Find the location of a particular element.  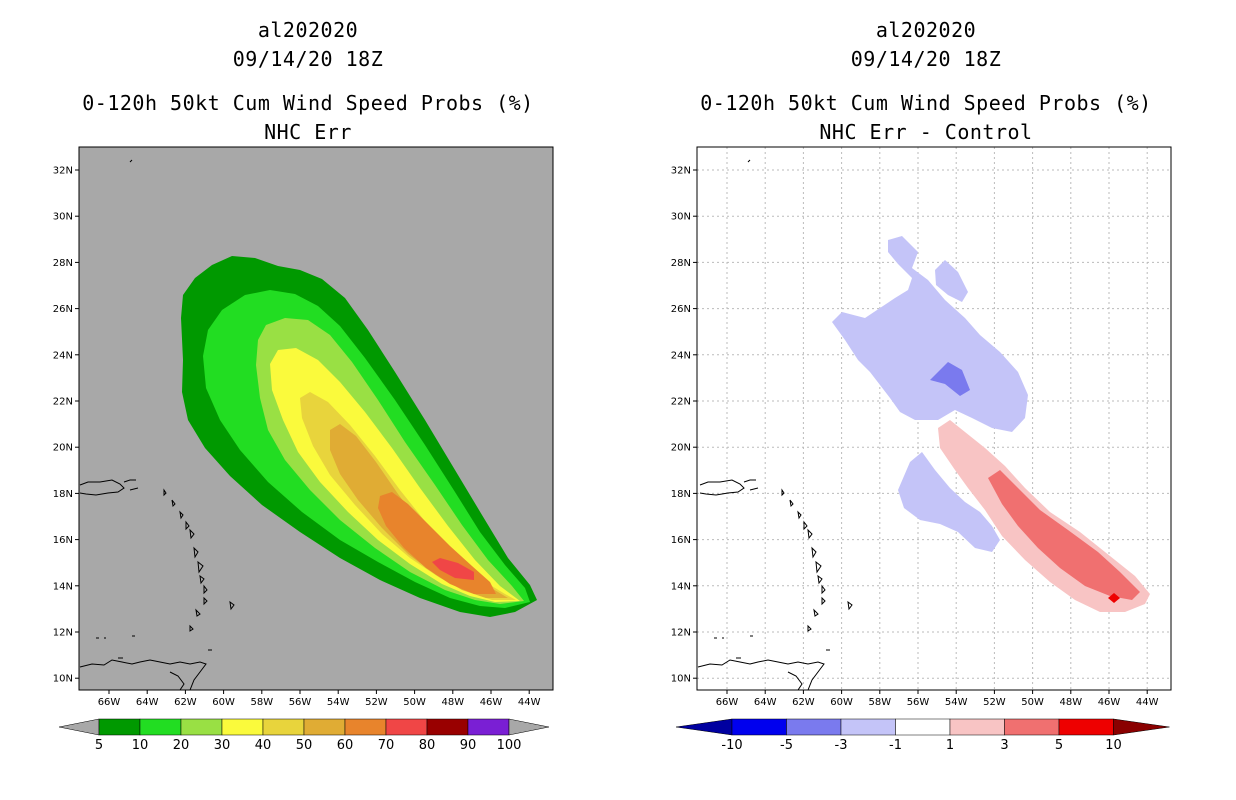

right-coastlines is located at coordinates (775, 424).